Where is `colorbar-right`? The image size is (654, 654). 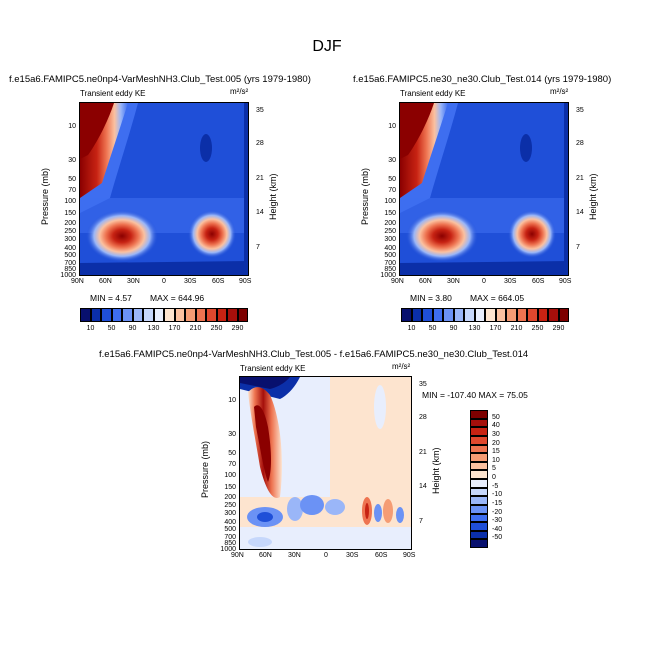 colorbar-right is located at coordinates (485, 315).